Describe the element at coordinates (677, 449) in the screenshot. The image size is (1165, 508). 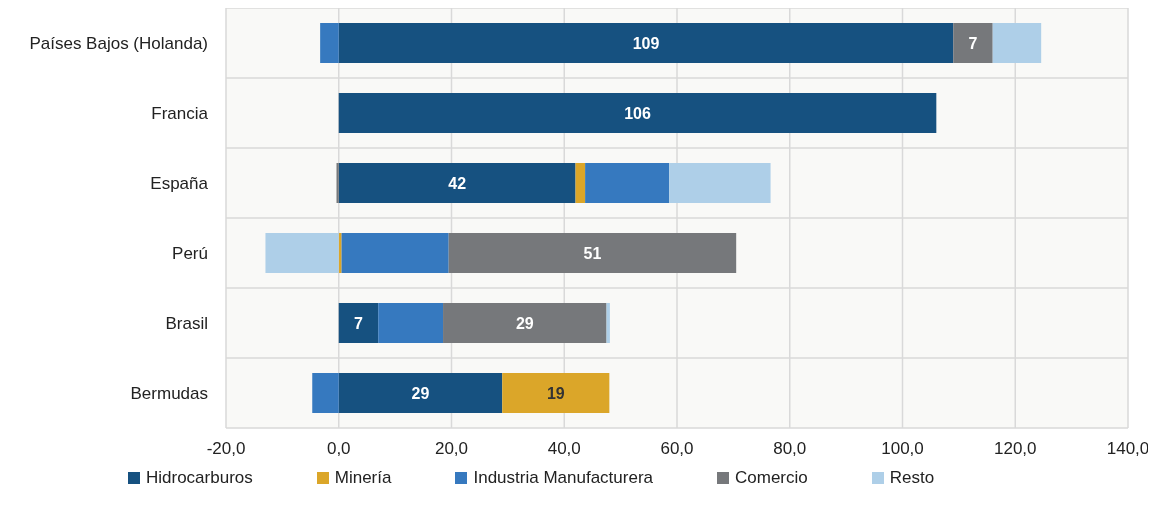
I see `x-tick-label: 60,0` at that location.